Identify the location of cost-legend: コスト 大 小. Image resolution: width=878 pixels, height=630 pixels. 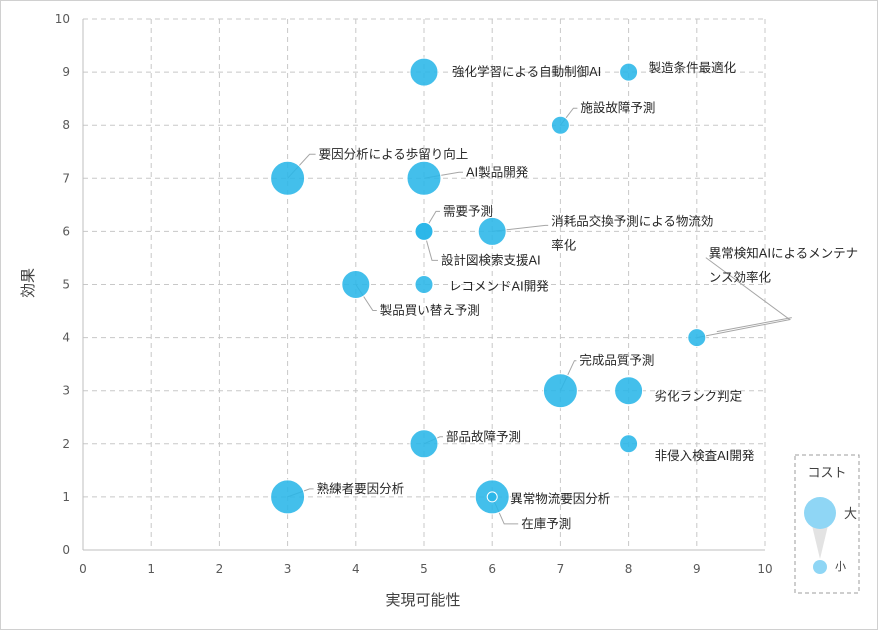
(827, 524).